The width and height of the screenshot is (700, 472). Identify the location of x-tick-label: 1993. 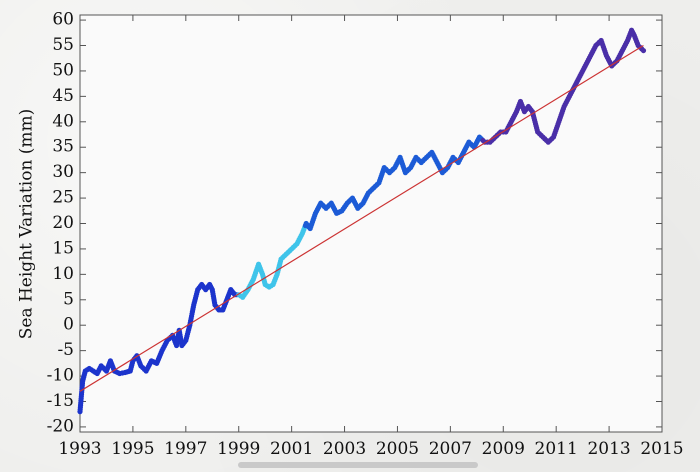
(79, 449).